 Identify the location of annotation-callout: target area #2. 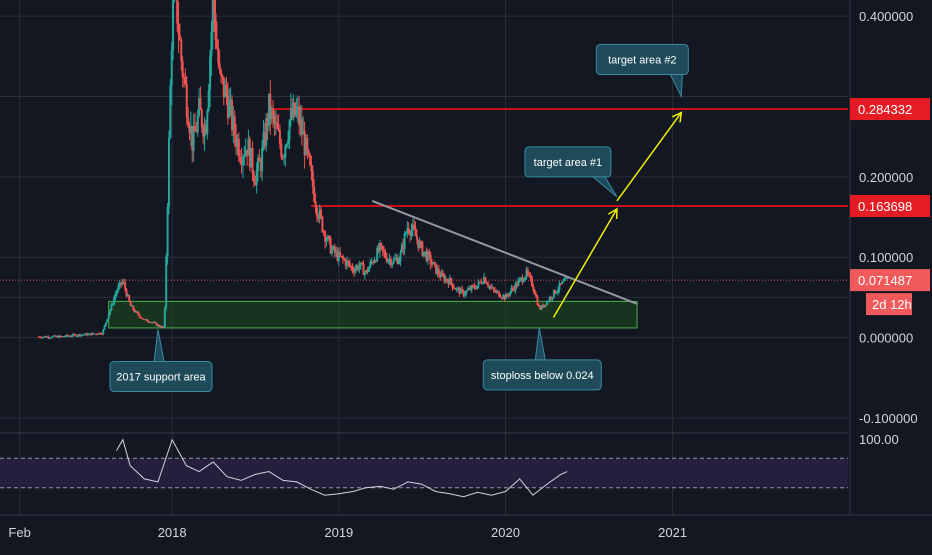
(642, 71).